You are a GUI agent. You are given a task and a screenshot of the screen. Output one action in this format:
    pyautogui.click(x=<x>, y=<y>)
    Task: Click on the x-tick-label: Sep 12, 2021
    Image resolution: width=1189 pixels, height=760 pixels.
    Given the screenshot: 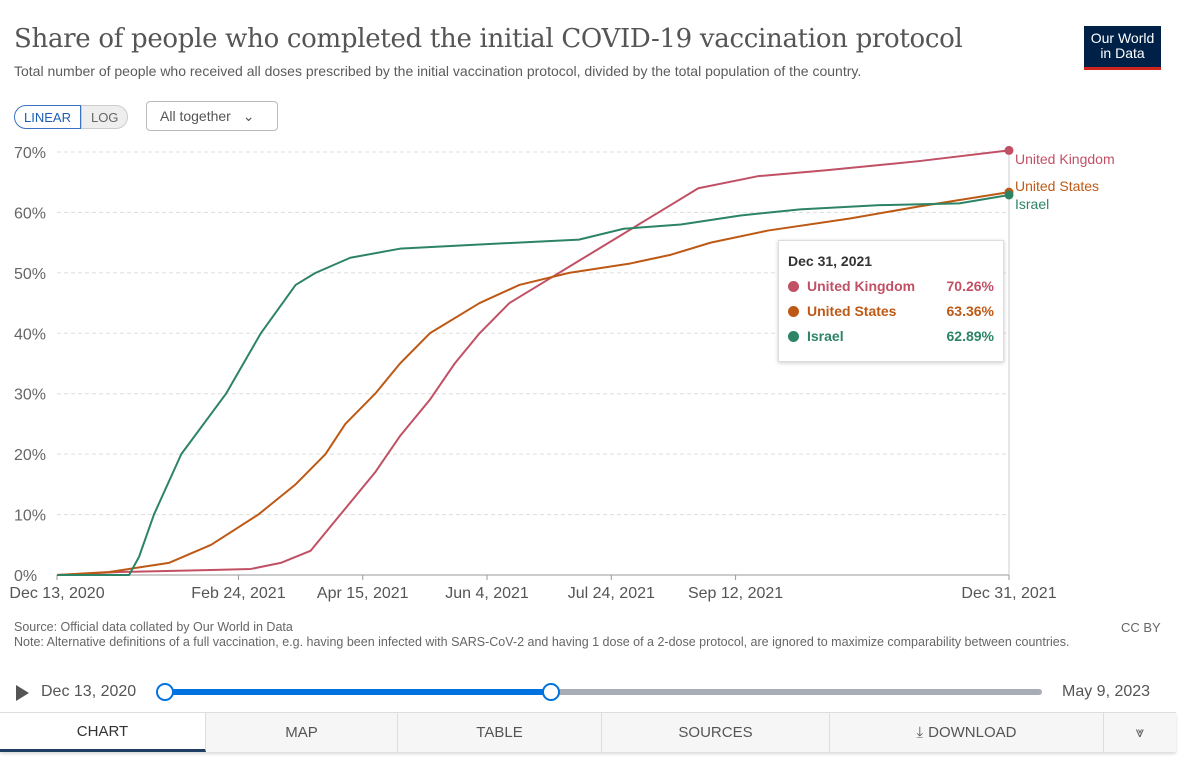 What is the action you would take?
    pyautogui.click(x=735, y=593)
    